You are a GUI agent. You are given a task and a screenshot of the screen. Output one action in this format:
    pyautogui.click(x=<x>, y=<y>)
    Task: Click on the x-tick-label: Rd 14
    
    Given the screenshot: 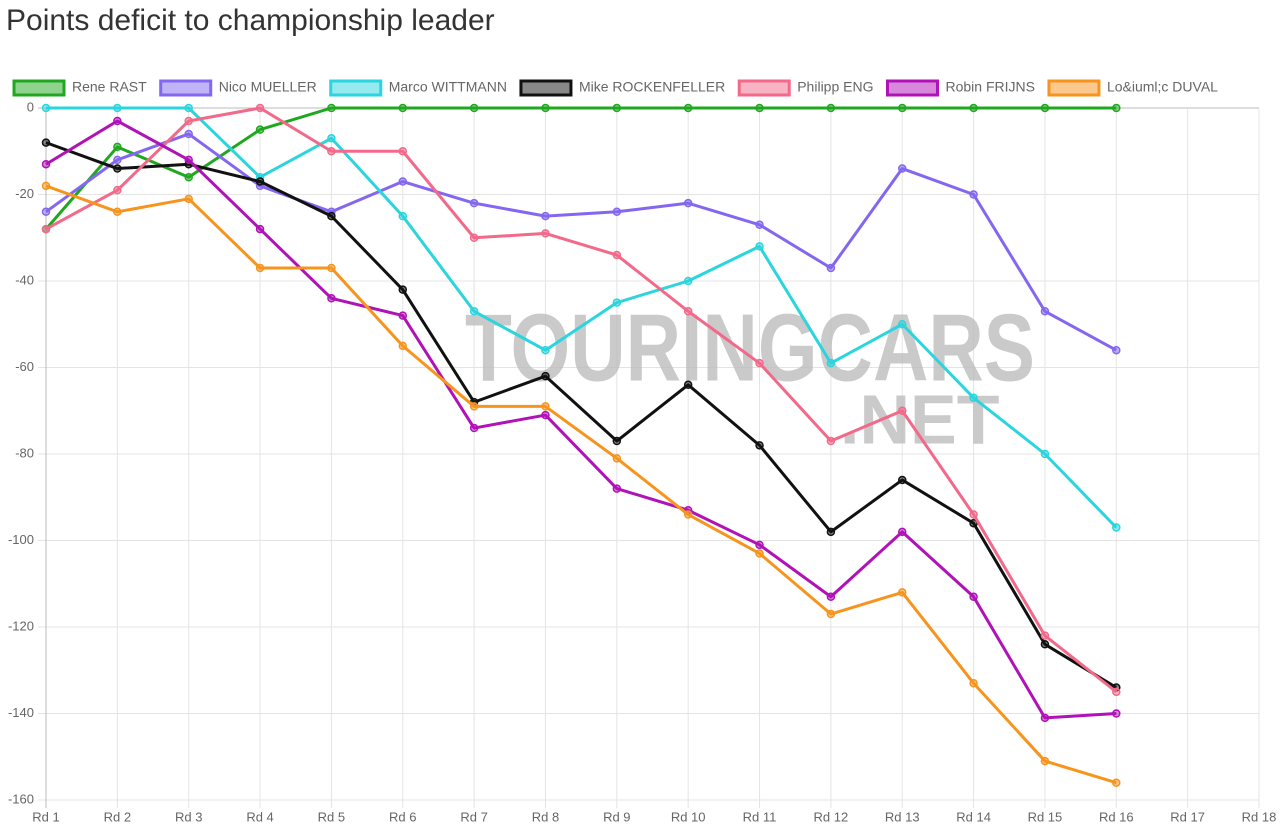 What is the action you would take?
    pyautogui.click(x=973, y=816)
    